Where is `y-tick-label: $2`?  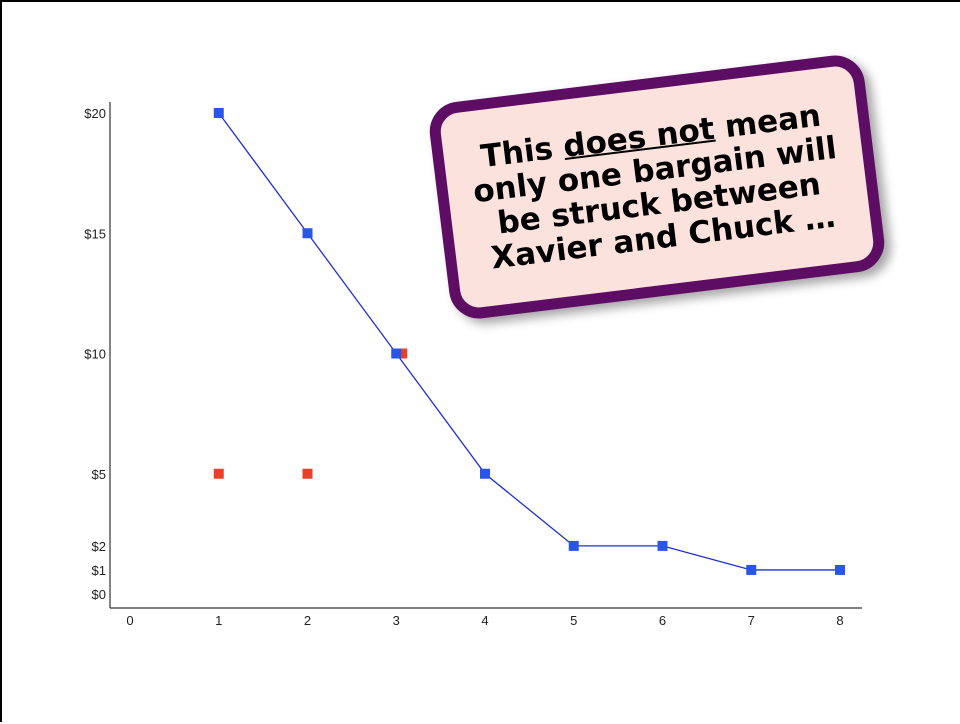 y-tick-label: $2 is located at coordinates (99, 546).